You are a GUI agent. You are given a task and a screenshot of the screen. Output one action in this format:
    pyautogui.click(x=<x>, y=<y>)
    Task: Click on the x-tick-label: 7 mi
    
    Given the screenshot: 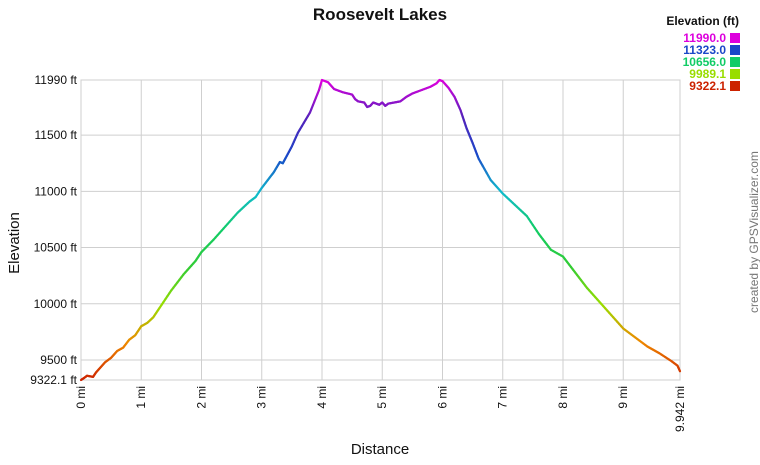 What is the action you would take?
    pyautogui.click(x=503, y=397)
    